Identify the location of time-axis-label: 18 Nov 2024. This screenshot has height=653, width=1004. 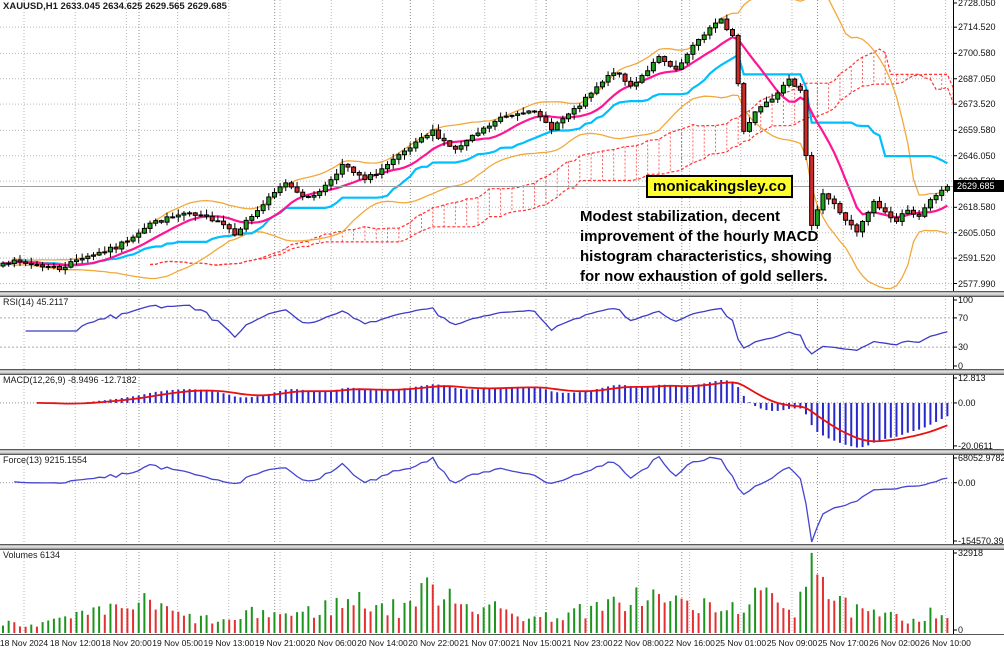
(24, 643).